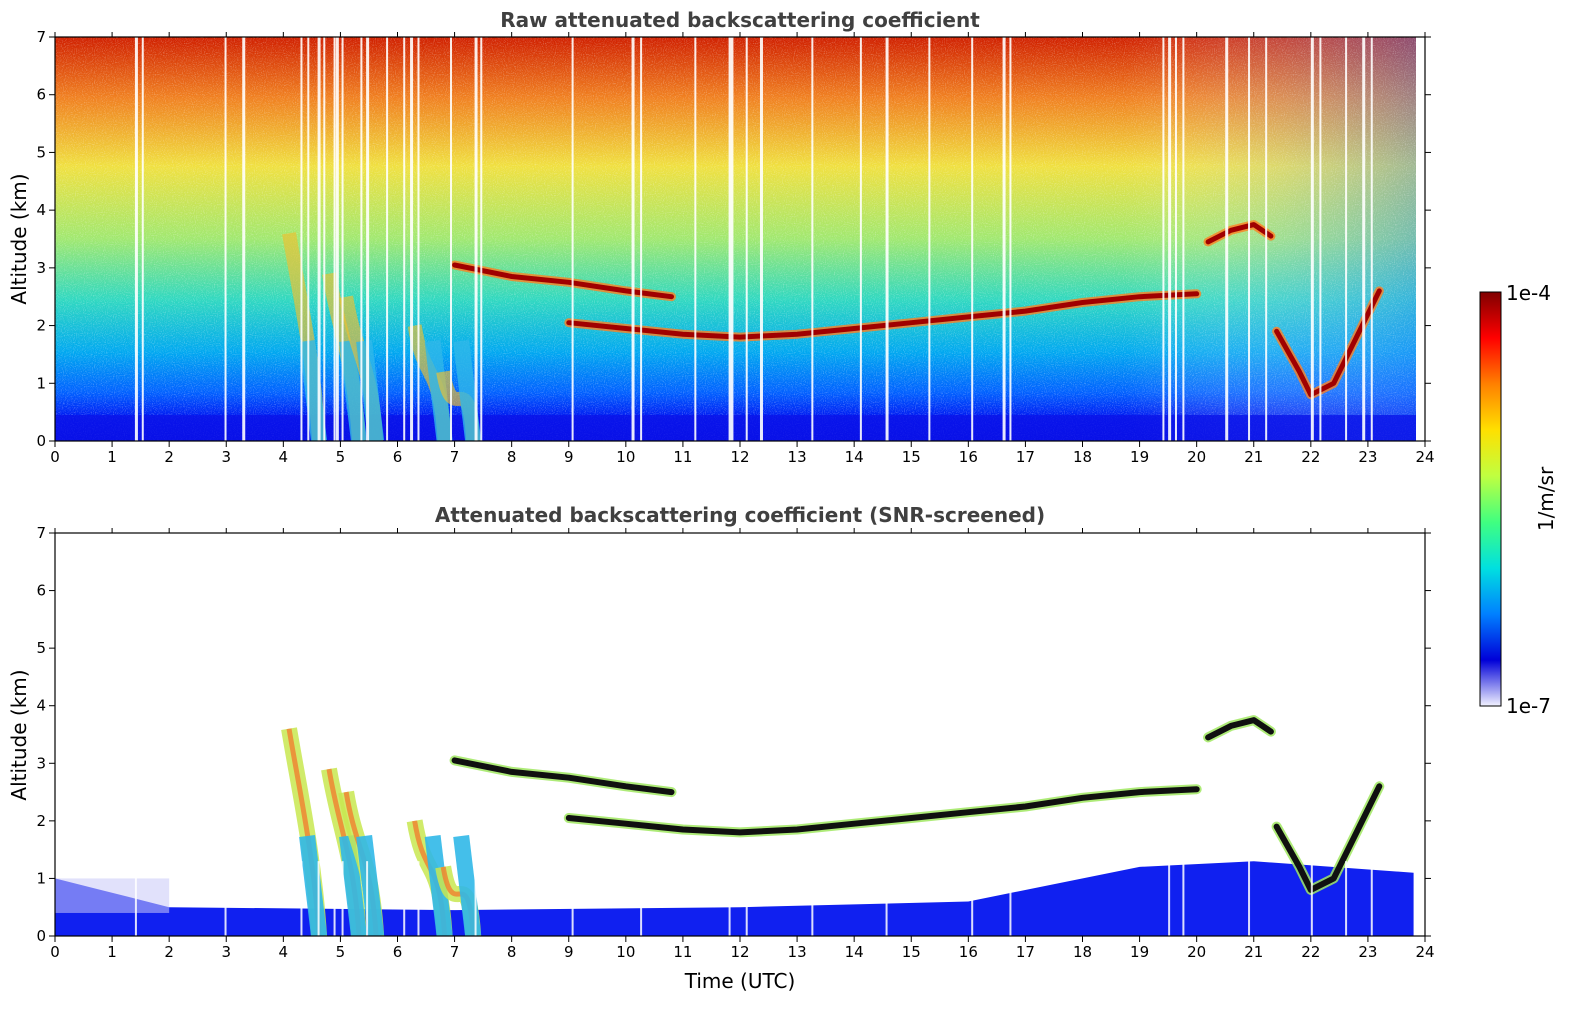  What do you see at coordinates (797, 952) in the screenshot?
I see `panel2-xtick-label: 13` at bounding box center [797, 952].